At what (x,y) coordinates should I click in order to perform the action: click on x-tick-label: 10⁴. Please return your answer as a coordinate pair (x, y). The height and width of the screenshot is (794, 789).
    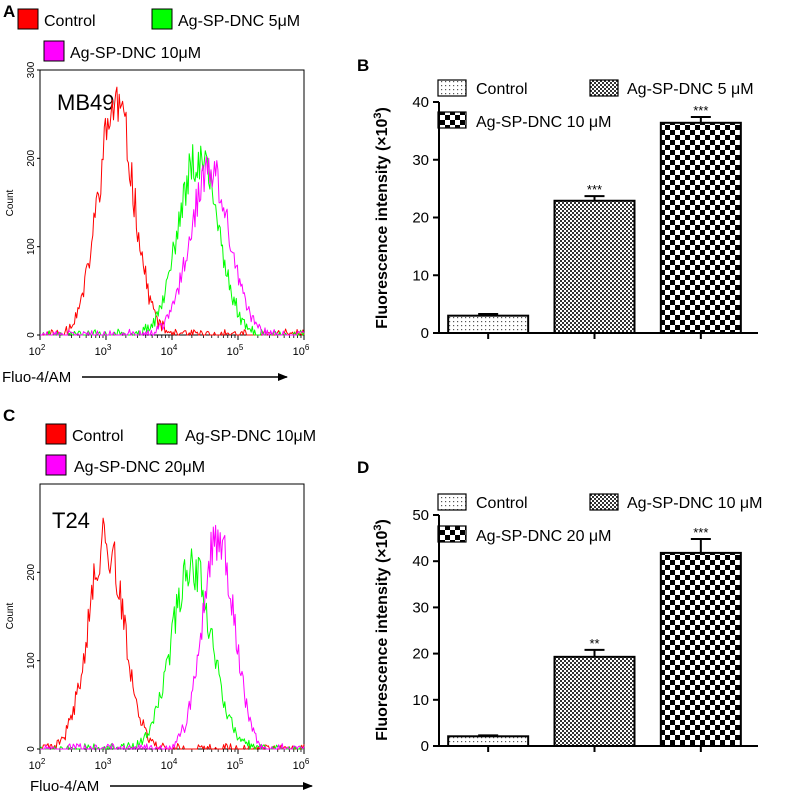
    Looking at the image, I should click on (169, 764).